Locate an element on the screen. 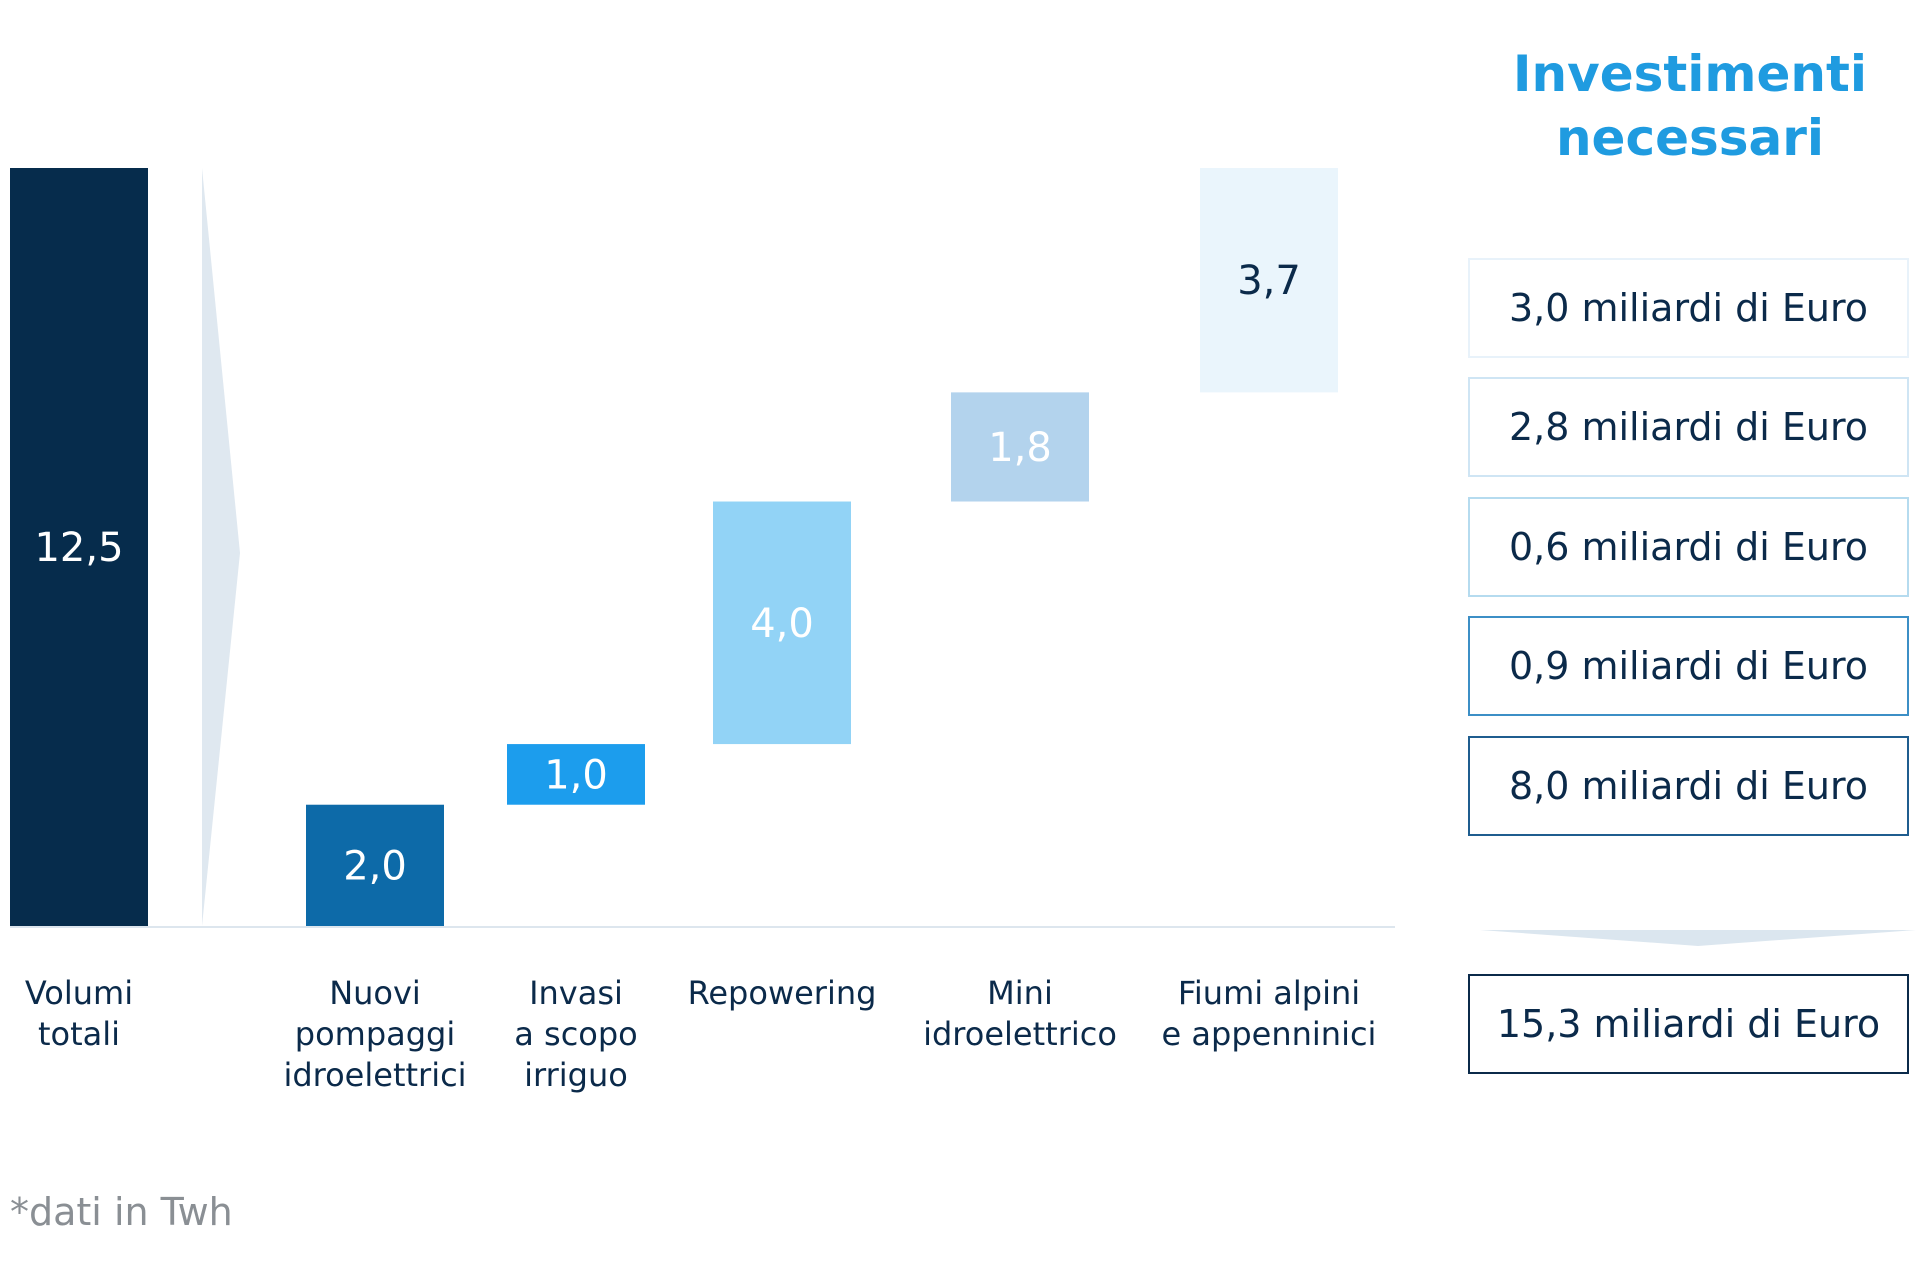  breakdown-arrow-icon is located at coordinates (221, 547).